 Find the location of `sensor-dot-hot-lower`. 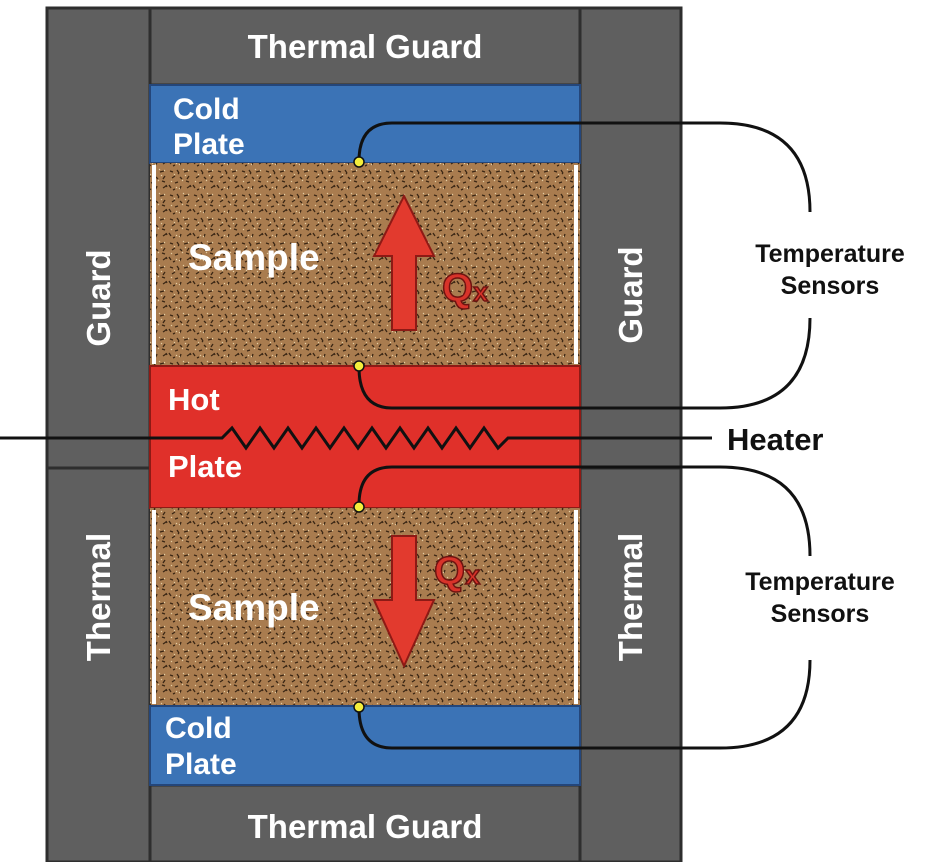

sensor-dot-hot-lower is located at coordinates (359, 507).